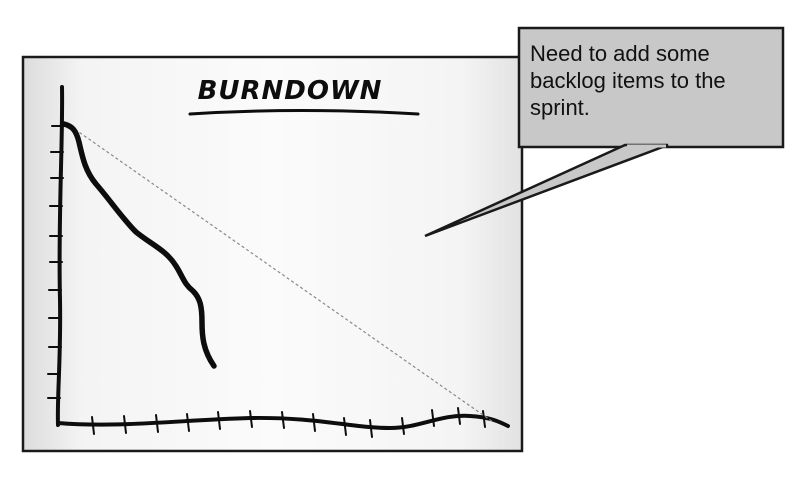 The image size is (799, 477). I want to click on title-underline, so click(304, 112).